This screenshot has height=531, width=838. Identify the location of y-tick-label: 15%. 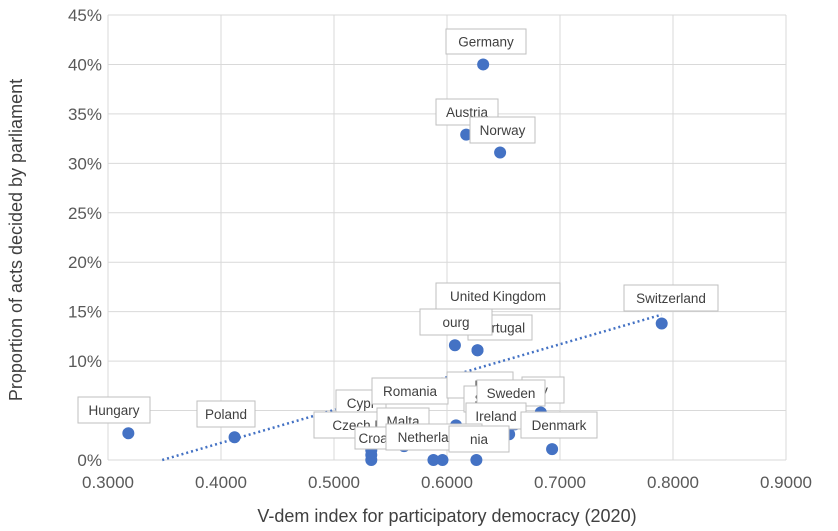
(85, 312).